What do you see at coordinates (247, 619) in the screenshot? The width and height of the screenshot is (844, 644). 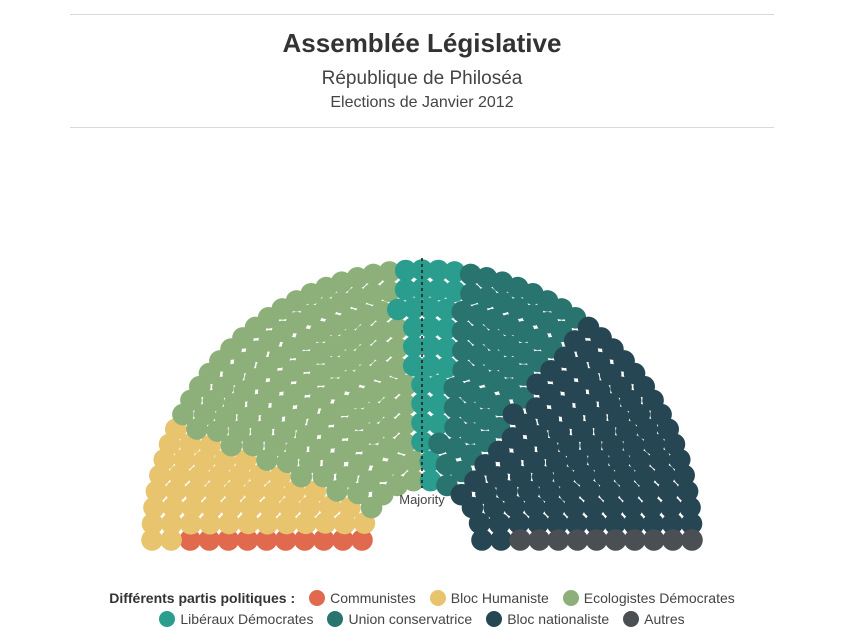 I see `legend-label: Libéraux Démocrates` at bounding box center [247, 619].